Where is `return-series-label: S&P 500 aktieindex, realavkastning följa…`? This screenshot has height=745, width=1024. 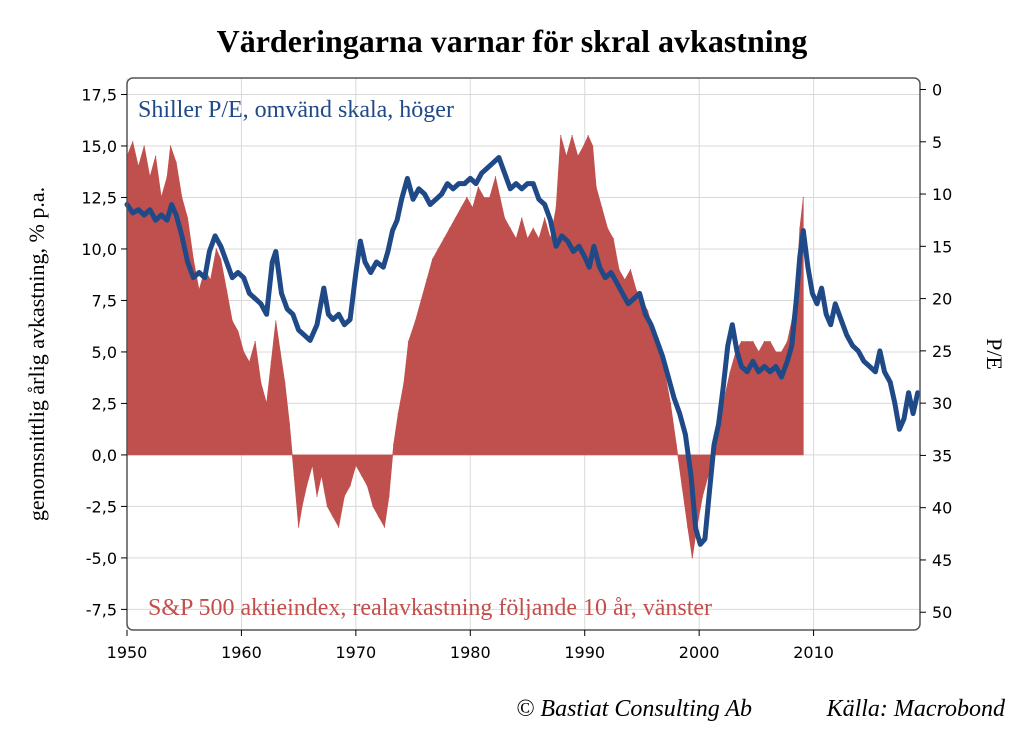 return-series-label: S&P 500 aktieindex, realavkastning följa… is located at coordinates (430, 608).